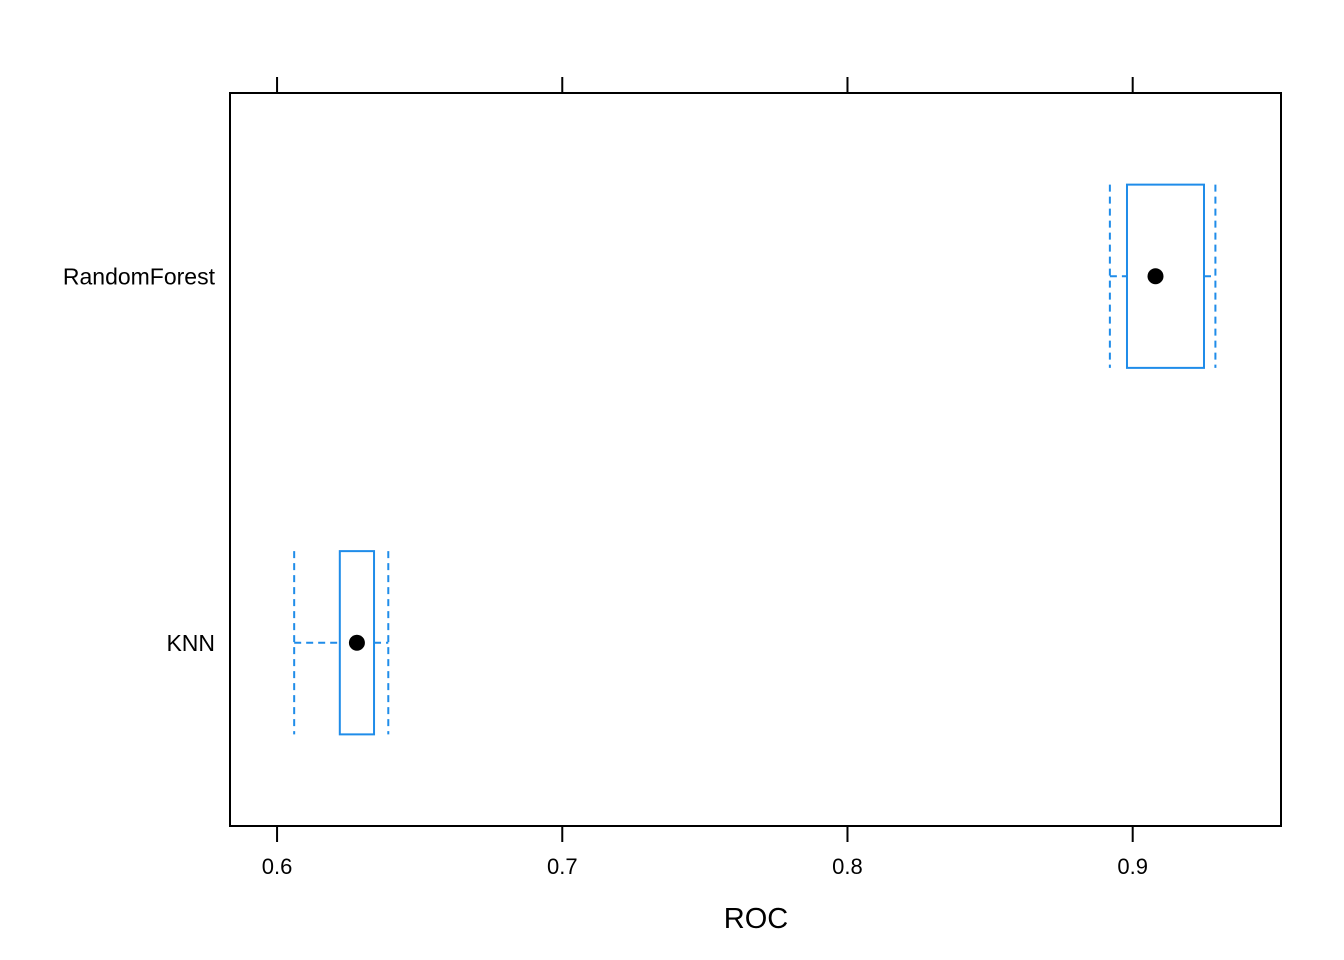  Describe the element at coordinates (705, 834) in the screenshot. I see `bottom-ticks` at that location.